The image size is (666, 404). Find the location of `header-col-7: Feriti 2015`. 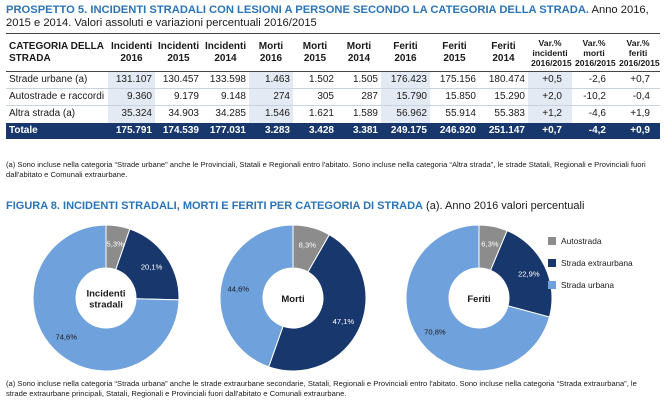

header-col-7: Feriti 2015 is located at coordinates (454, 53).